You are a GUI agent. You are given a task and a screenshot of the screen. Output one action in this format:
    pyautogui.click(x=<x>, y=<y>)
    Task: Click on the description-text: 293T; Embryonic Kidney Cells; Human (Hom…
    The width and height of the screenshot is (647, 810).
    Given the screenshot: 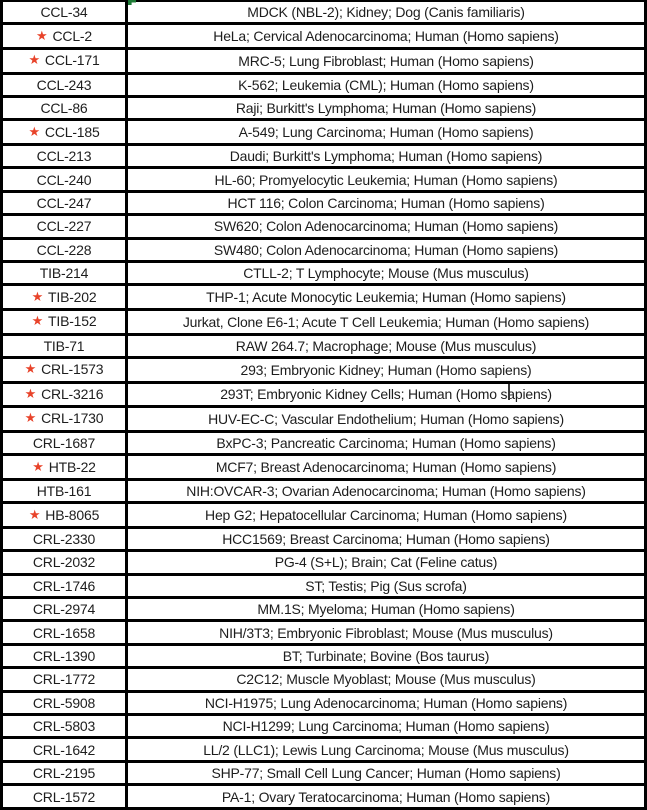 What is the action you would take?
    pyautogui.click(x=386, y=394)
    